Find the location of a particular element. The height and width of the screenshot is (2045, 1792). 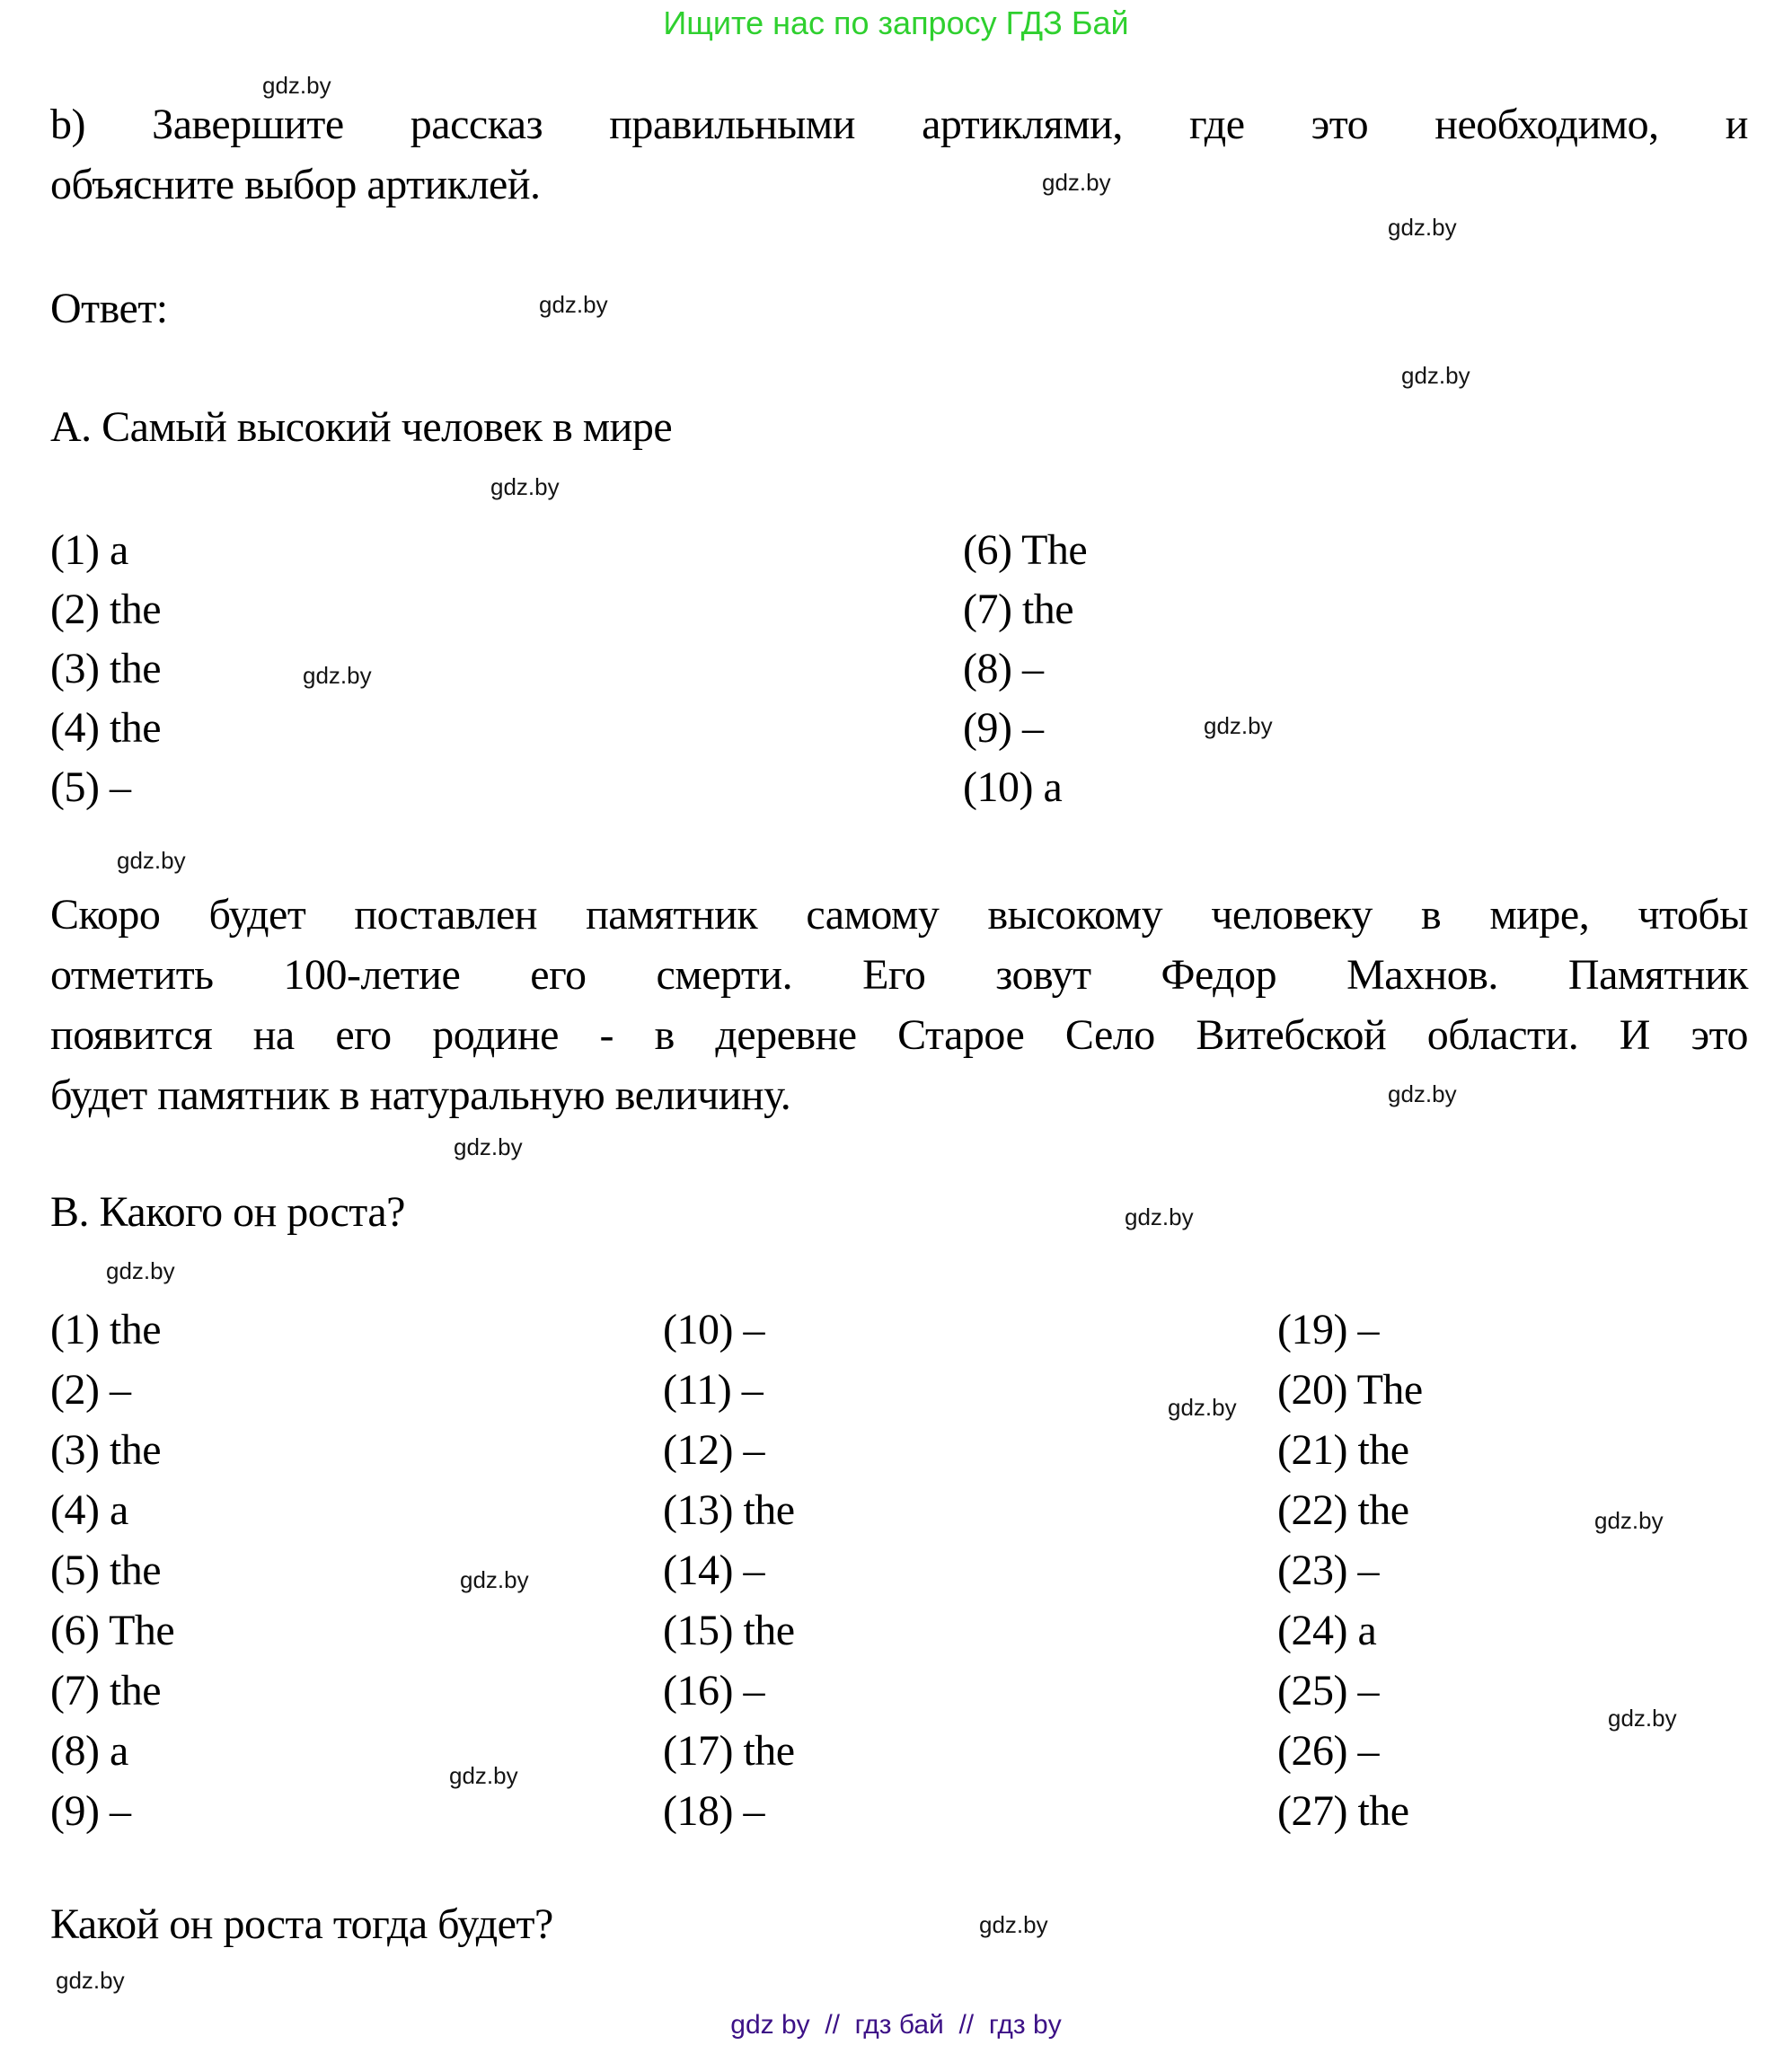

answer-item: (16) – is located at coordinates (713, 1690).